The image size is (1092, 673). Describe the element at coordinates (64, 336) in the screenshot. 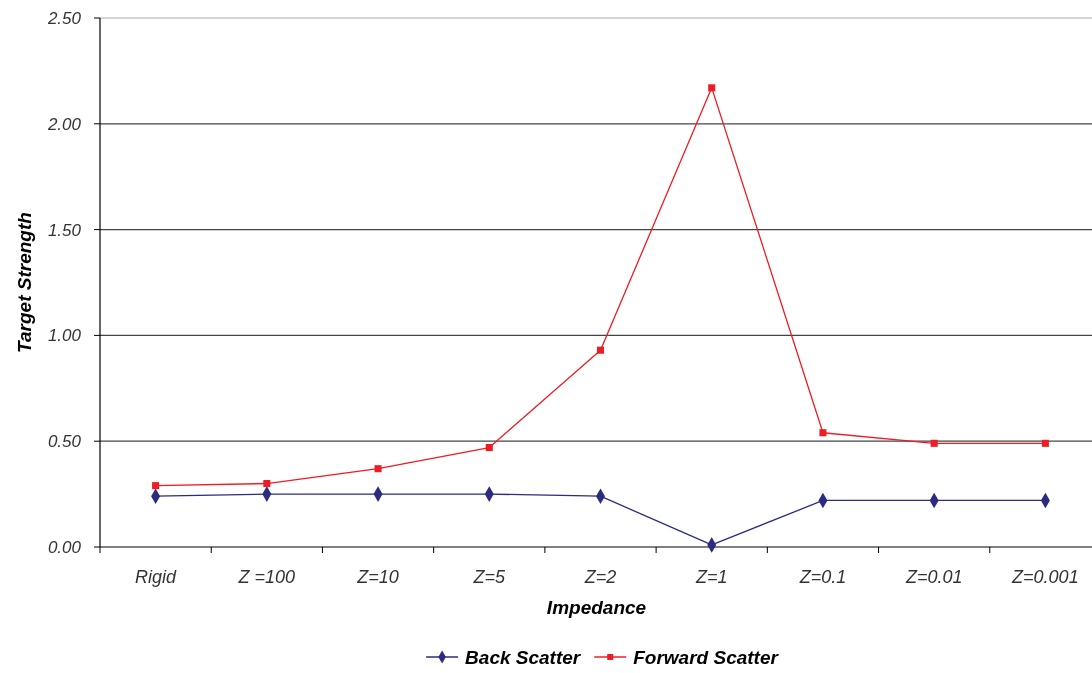

I see `y-tick-label: 1.00` at that location.